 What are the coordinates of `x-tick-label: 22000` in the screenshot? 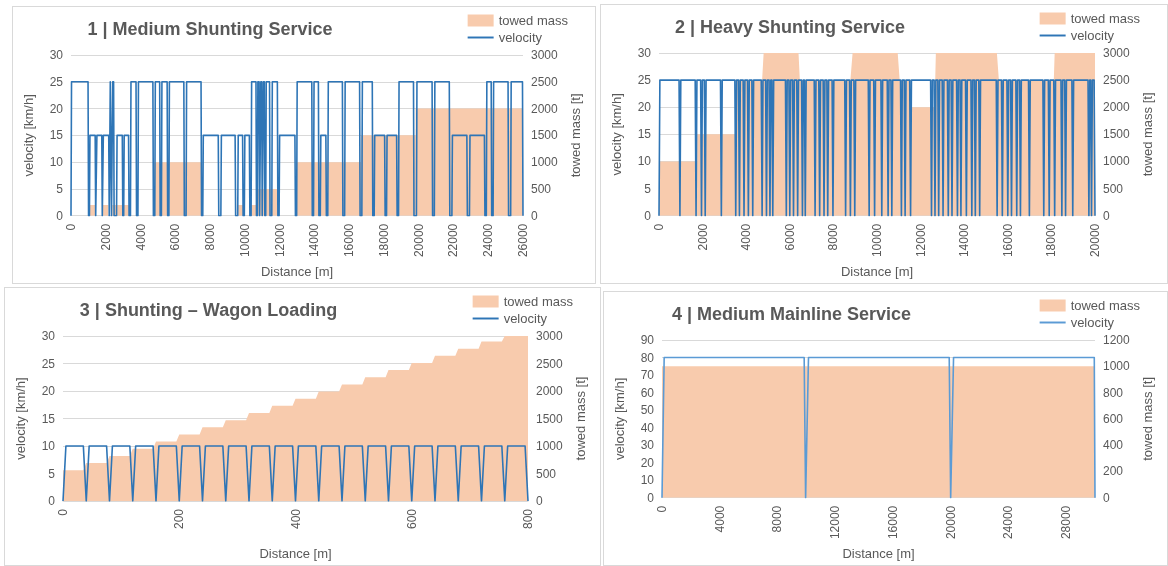 It's located at (453, 240).